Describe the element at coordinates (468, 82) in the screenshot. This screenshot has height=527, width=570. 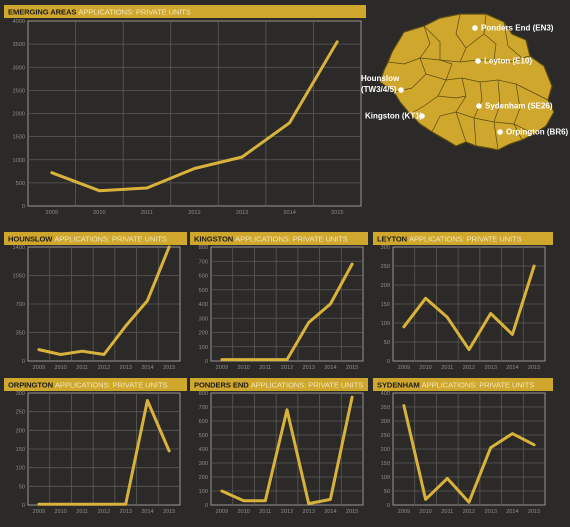
I see `borough-lines` at that location.